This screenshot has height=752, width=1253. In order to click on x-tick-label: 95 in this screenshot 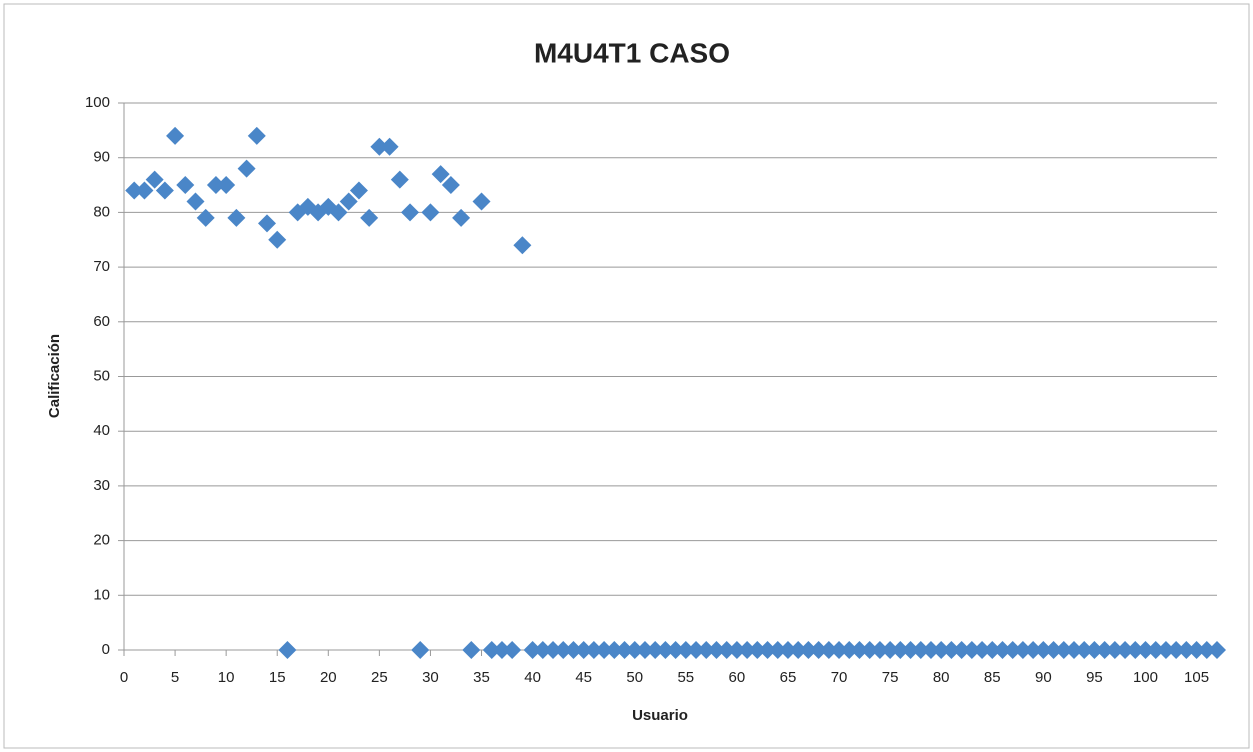, I will do `click(1094, 677)`.